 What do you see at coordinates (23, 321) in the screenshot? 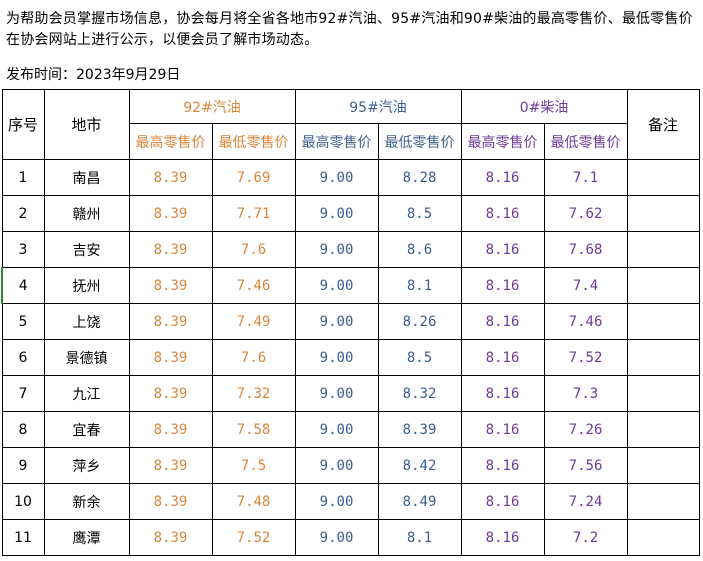
I see `cell-index: 5` at bounding box center [23, 321].